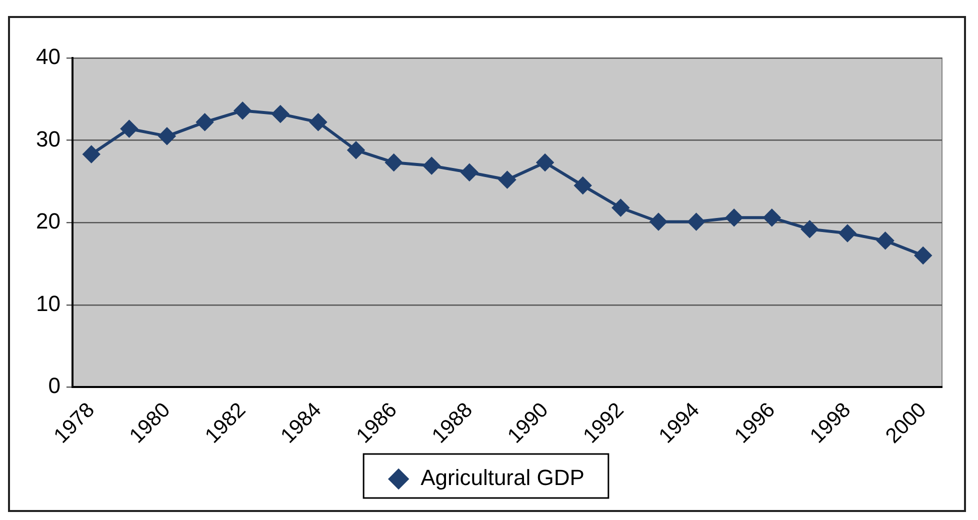 The height and width of the screenshot is (520, 978). I want to click on y-tick-label: 0, so click(54, 385).